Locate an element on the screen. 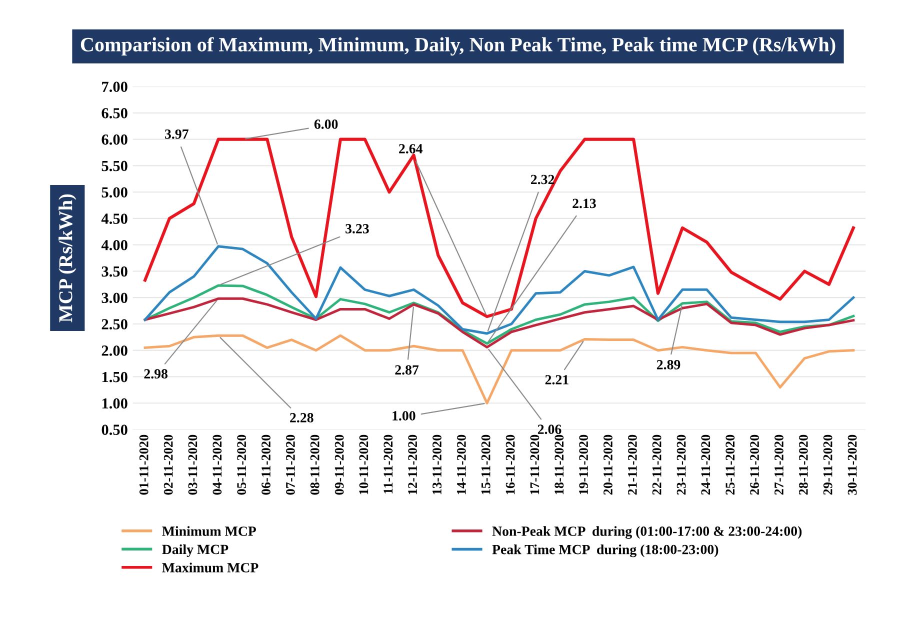 This screenshot has height=618, width=916. legend-label: Minimum MCP is located at coordinates (209, 531).